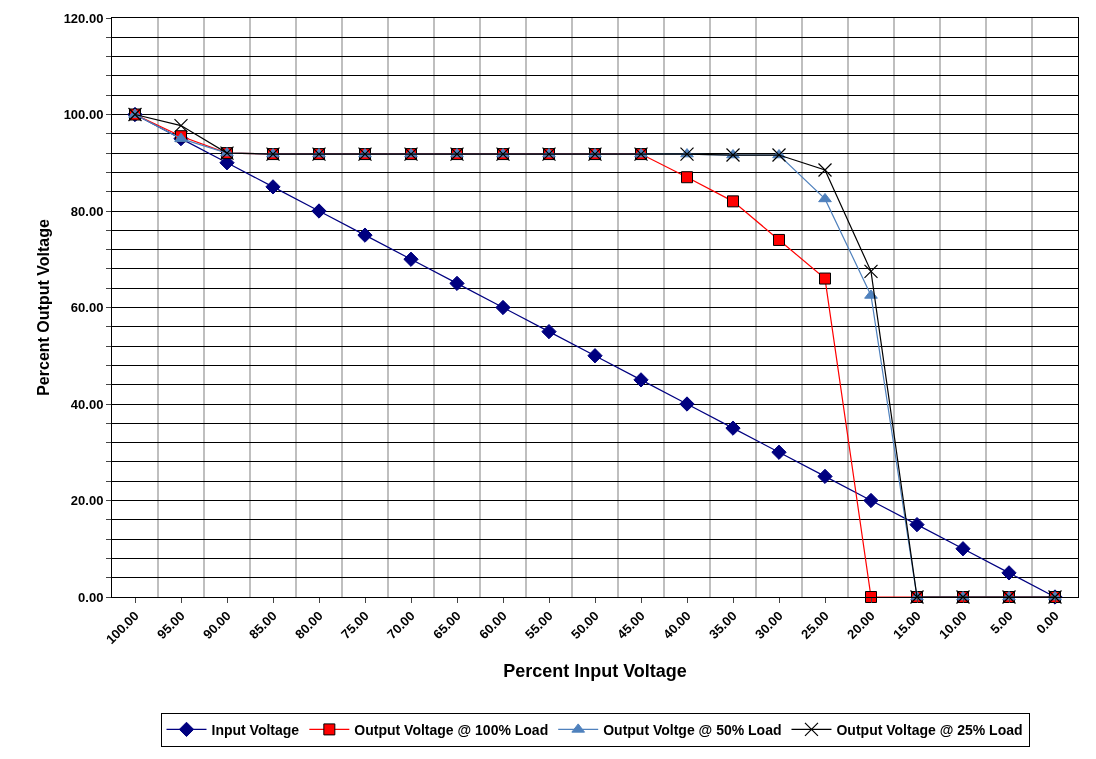  What do you see at coordinates (451, 729) in the screenshot?
I see `legend-label: Output Voltage @ 100% Load` at bounding box center [451, 729].